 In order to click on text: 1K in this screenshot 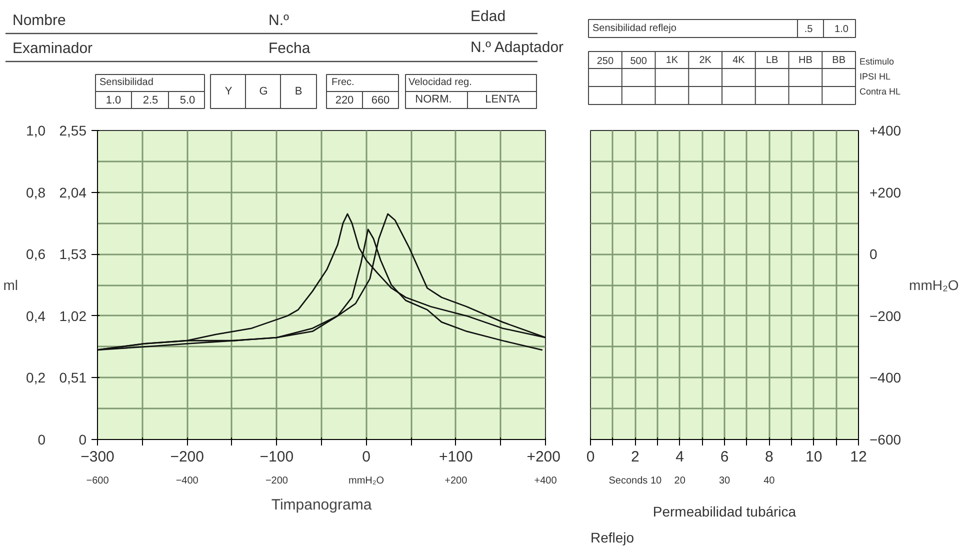, I will do `click(672, 60)`.